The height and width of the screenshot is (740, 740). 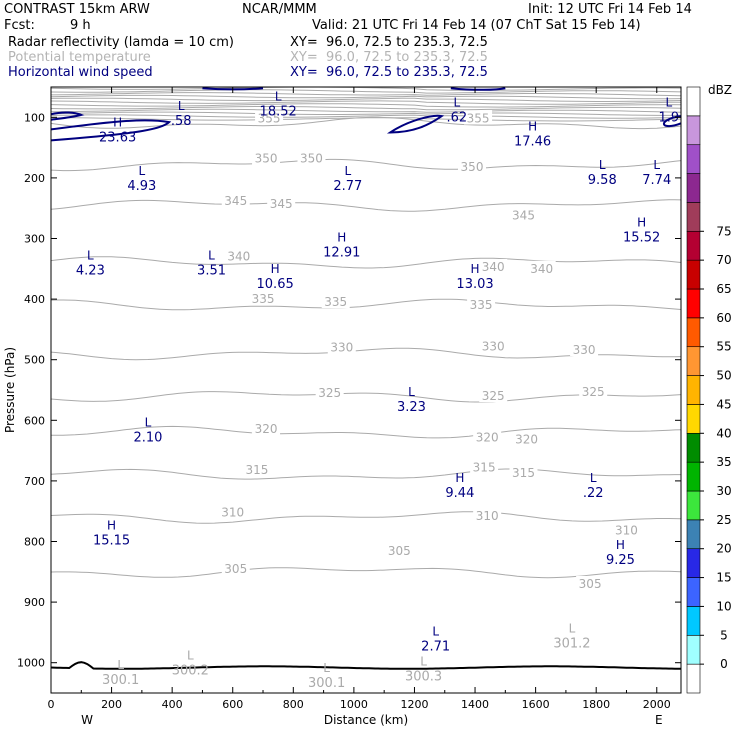 I want to click on wind-extremum-value: 13.03, so click(x=474, y=284).